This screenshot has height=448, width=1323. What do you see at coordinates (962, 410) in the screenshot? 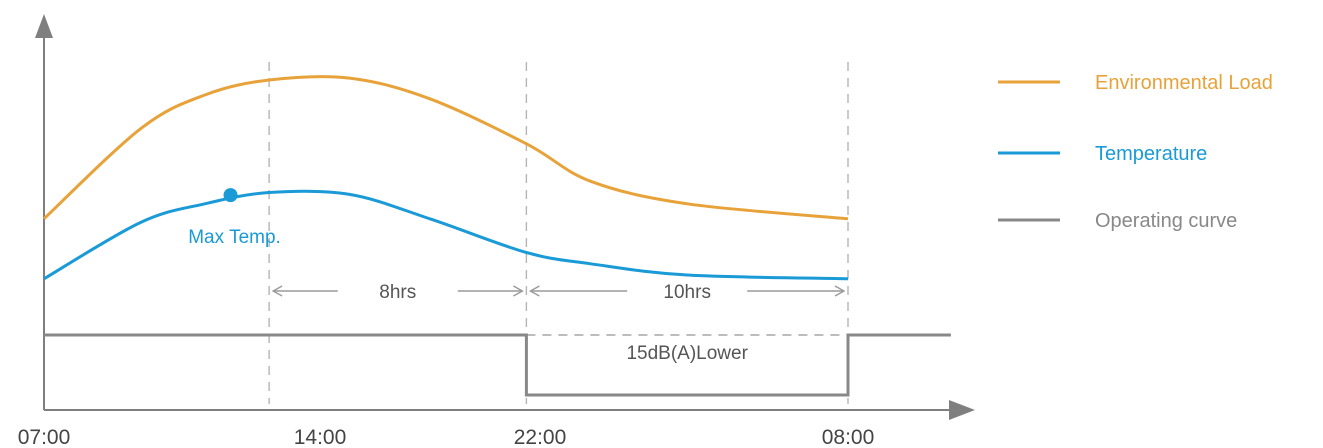
I see `x-axis-arrow` at bounding box center [962, 410].